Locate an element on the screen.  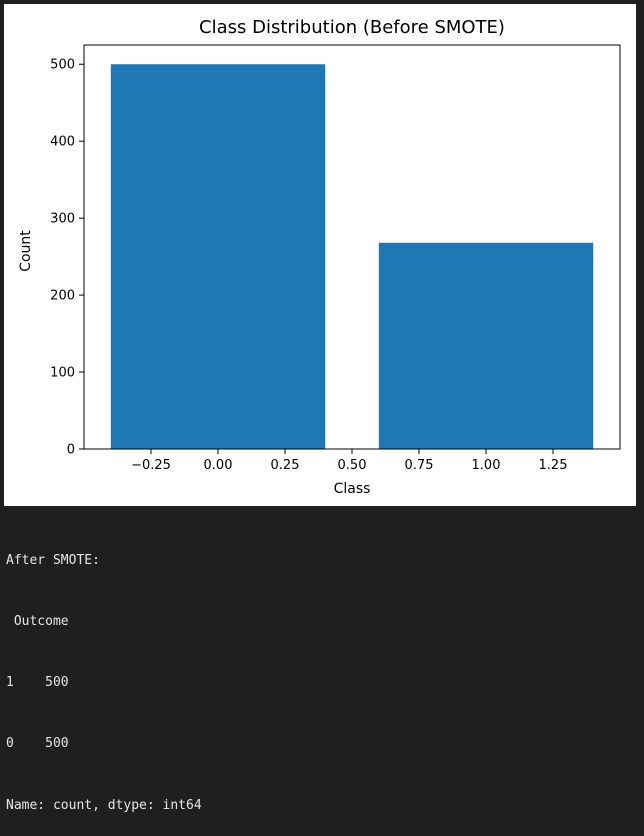
y-tick-label: 100 is located at coordinates (62, 373).